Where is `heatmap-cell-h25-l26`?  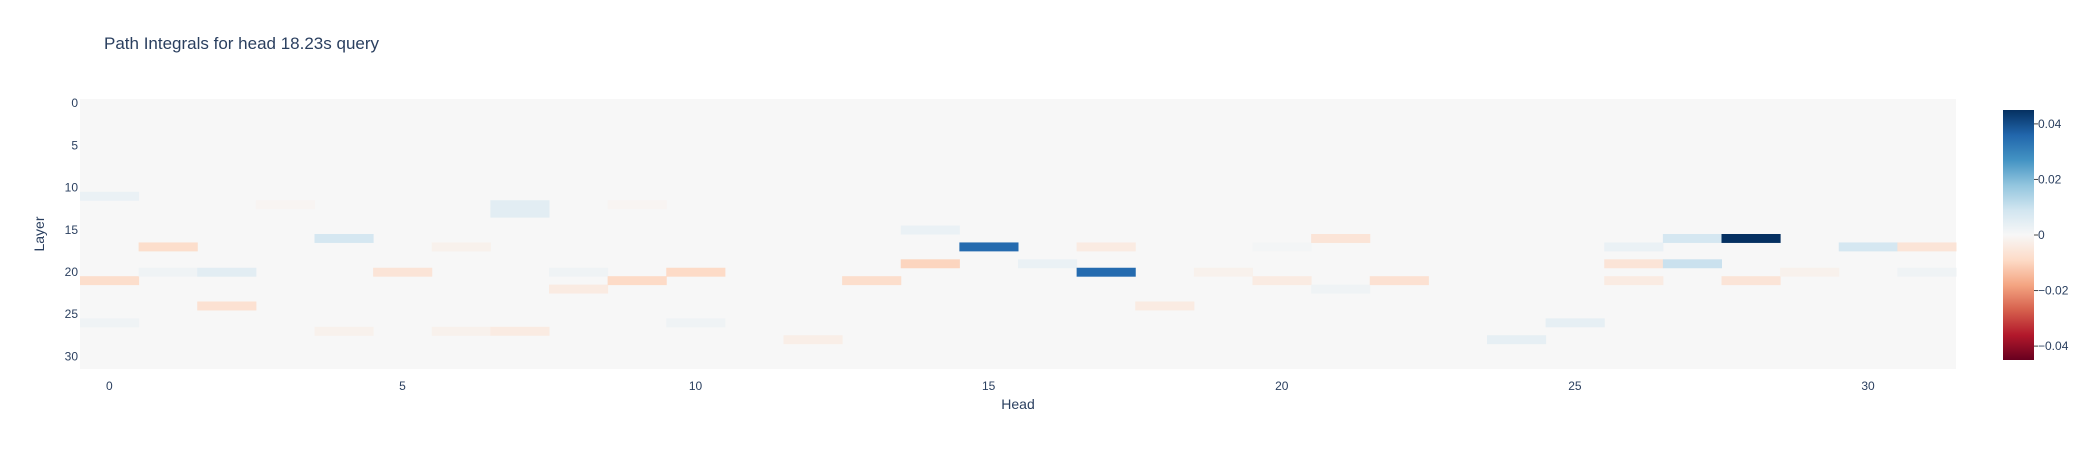
heatmap-cell-h25-l26 is located at coordinates (1575, 323).